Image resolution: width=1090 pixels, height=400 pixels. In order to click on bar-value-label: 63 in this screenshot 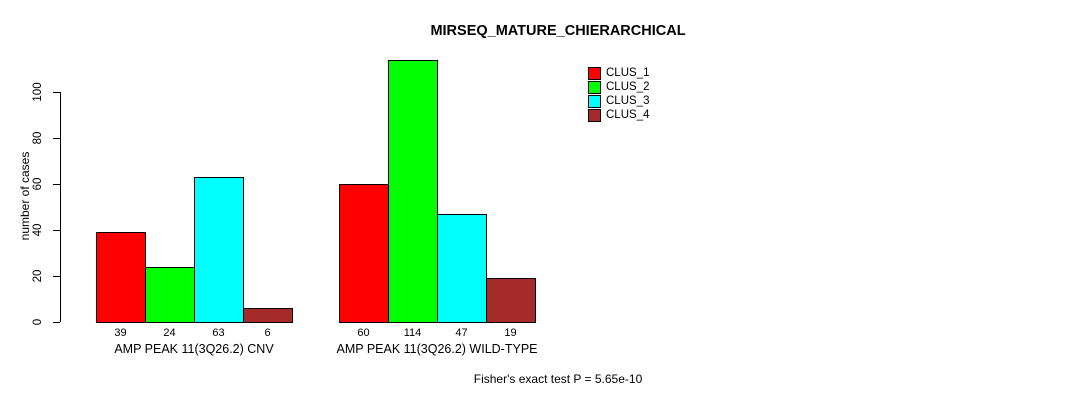, I will do `click(218, 333)`.